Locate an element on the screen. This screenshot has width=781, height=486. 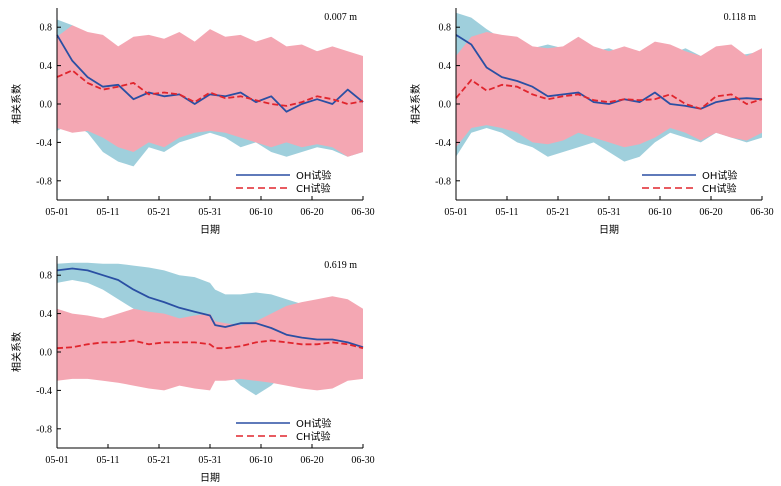
panel-1-legend: OH试验 CH试验 is located at coordinates (283, 182).